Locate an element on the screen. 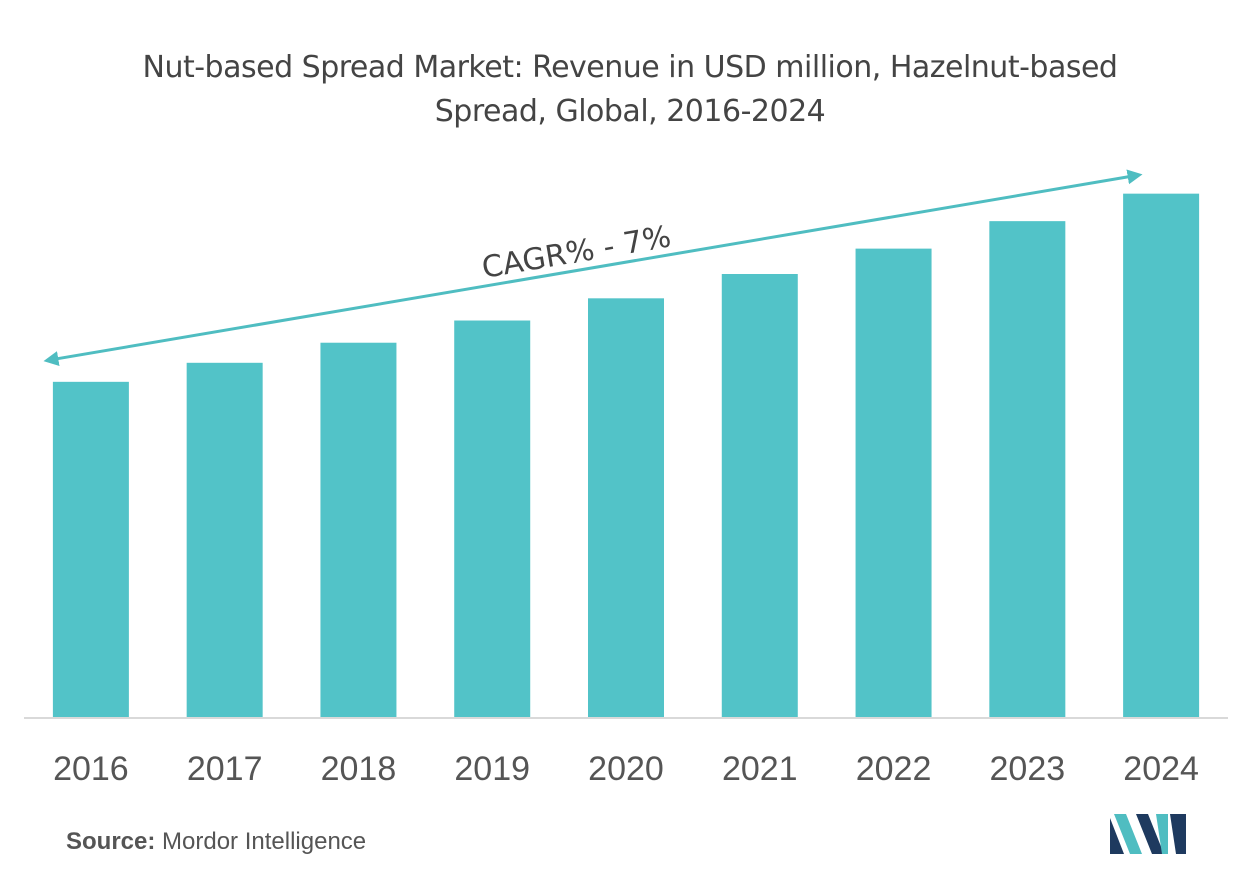  x-tick-label: 2020 is located at coordinates (626, 769).